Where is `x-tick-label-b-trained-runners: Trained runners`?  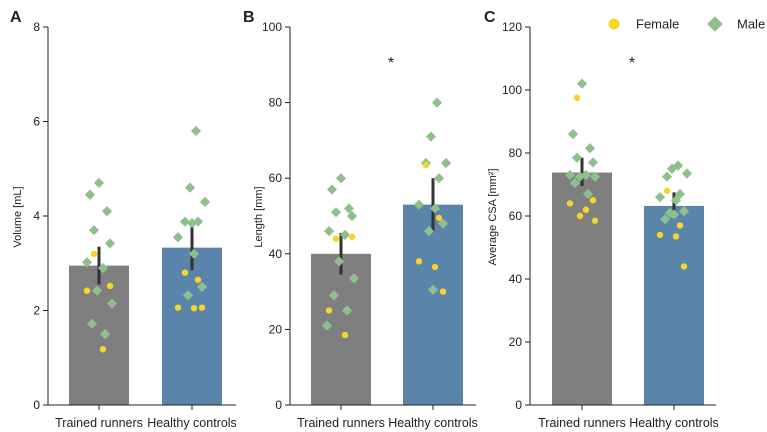 x-tick-label-b-trained-runners: Trained runners is located at coordinates (341, 423).